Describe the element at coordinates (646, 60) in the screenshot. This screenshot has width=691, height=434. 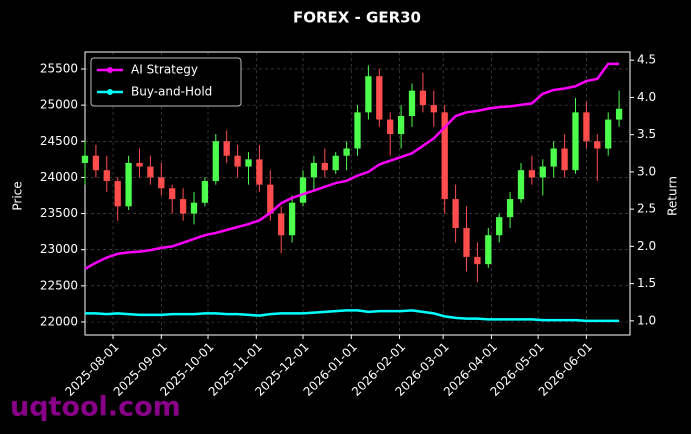
I see `y2-tick-label: 4.5` at that location.